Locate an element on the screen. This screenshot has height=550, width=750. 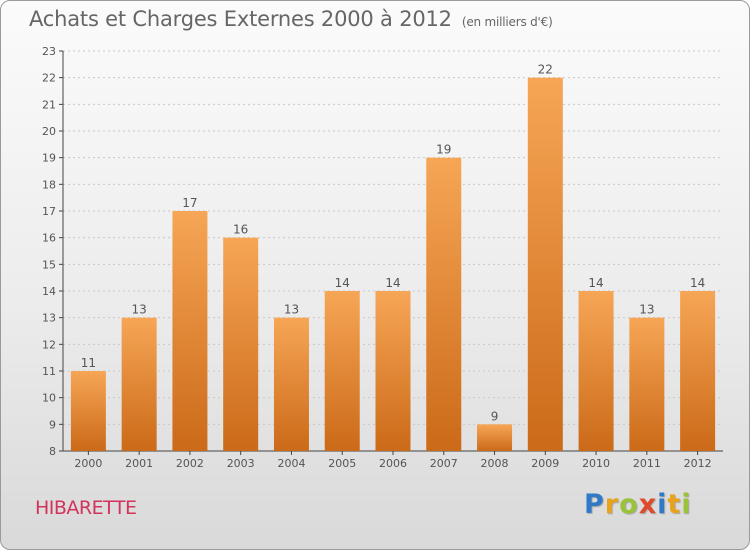
x-tick-label: 2004 is located at coordinates (291, 463).